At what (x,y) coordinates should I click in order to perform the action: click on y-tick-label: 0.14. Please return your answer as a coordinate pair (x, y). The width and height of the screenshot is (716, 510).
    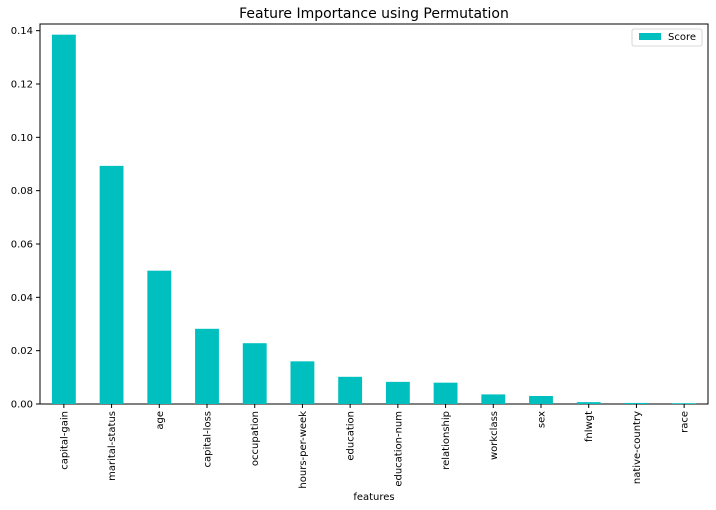
    Looking at the image, I should click on (22, 31).